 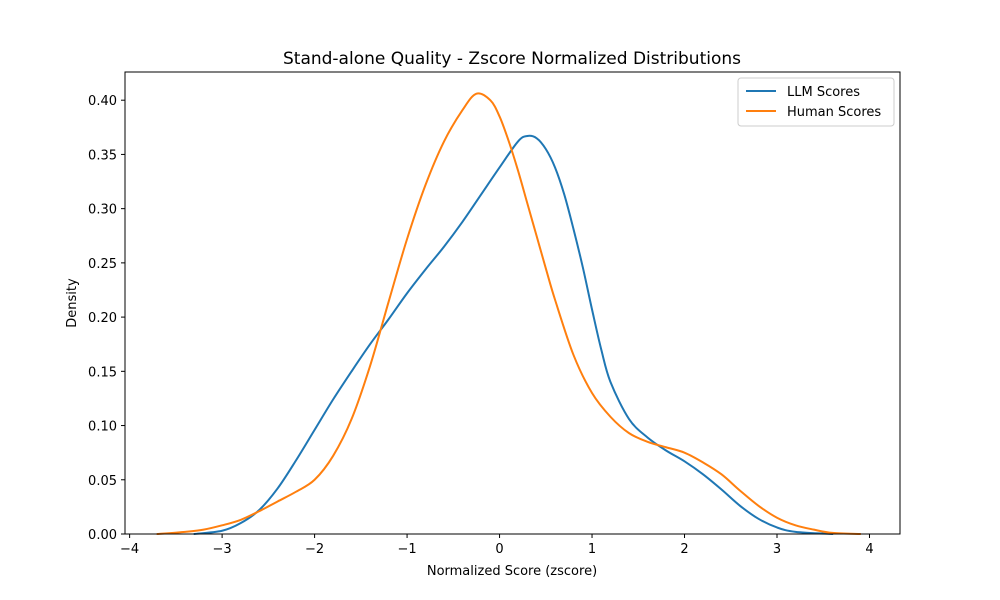 I want to click on x-tick-label: −3, so click(x=222, y=549).